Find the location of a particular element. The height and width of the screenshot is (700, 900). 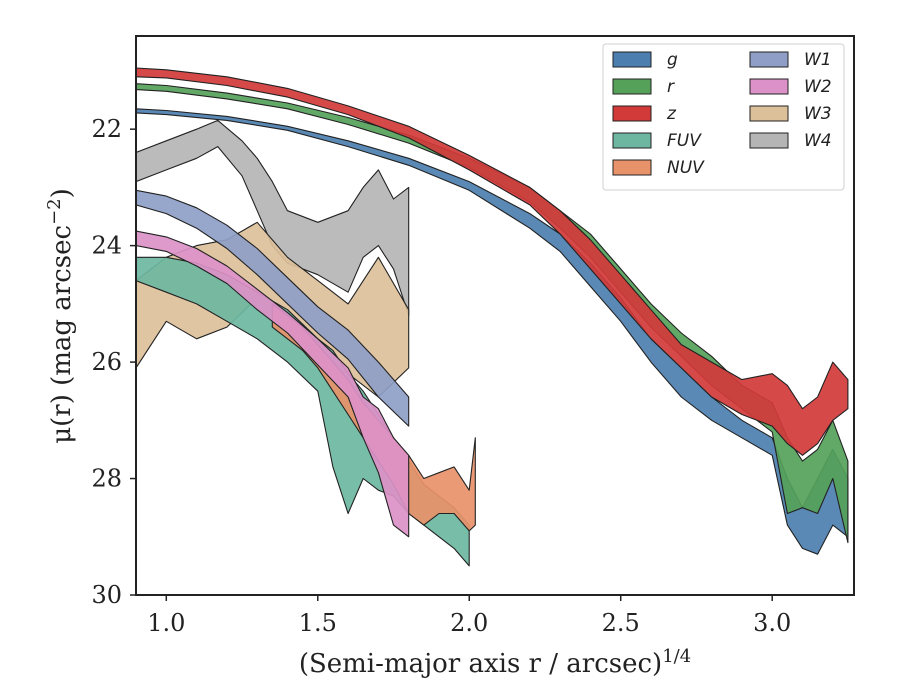

band-W1 is located at coordinates (273, 308).